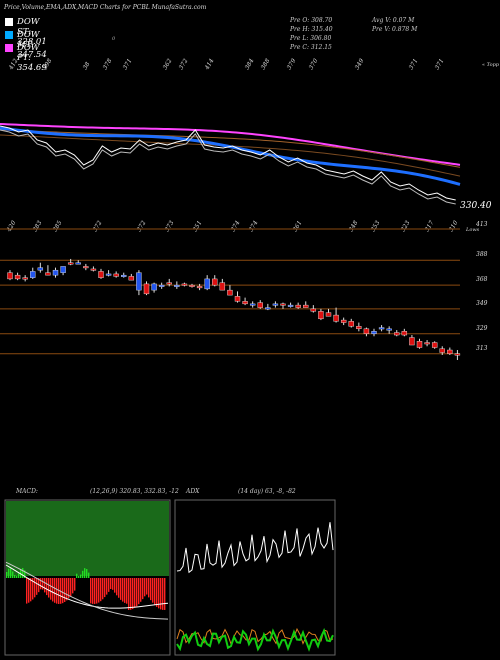 The height and width of the screenshot is (660, 500). I want to click on mid-tick-tail: Lows, so click(472, 230).